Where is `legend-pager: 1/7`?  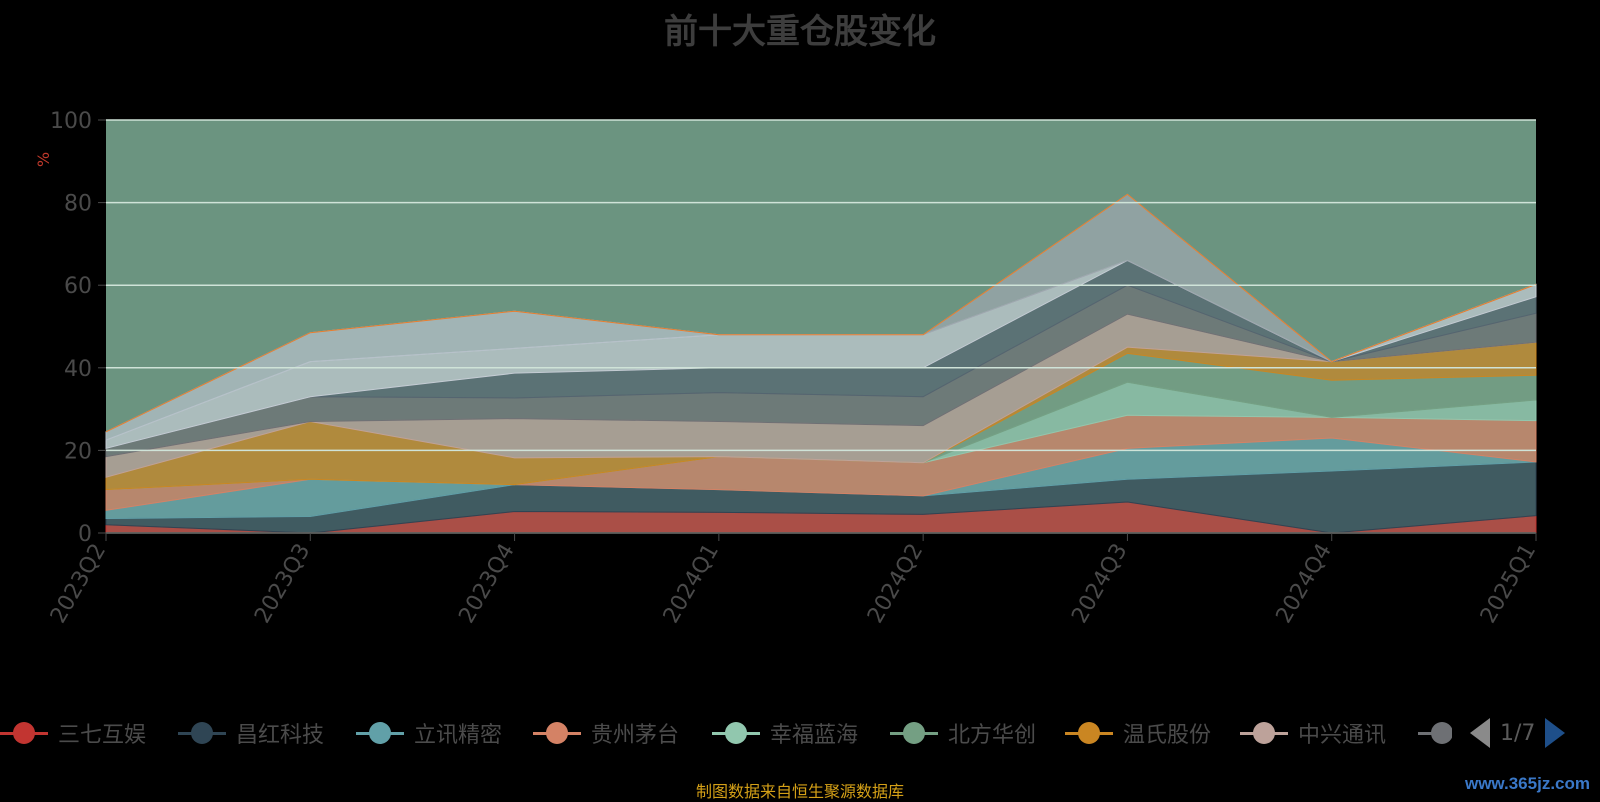
legend-pager: 1/7 is located at coordinates (1518, 733).